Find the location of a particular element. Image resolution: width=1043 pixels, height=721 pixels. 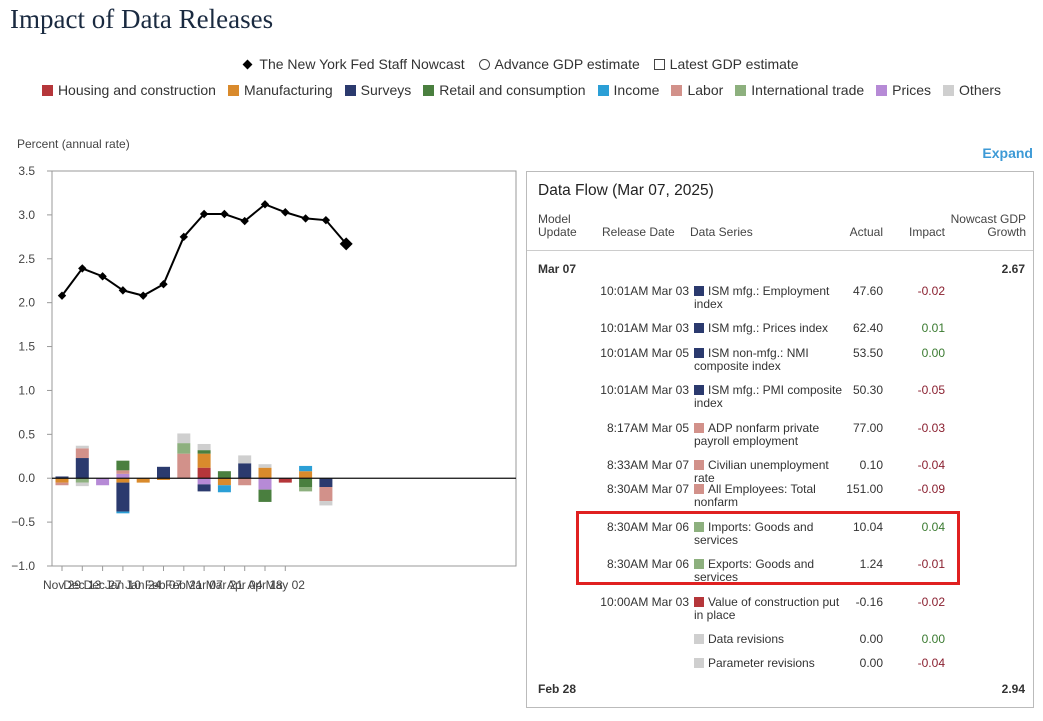

legend-category-label: Income is located at coordinates (636, 90).